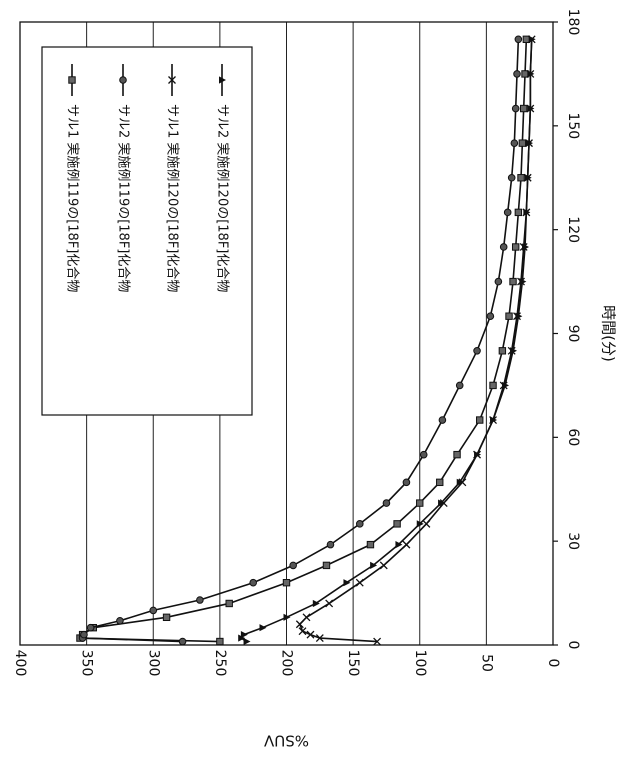 The image size is (640, 778). Describe the element at coordinates (223, 198) in the screenshot. I see `legend-label: サル2 実施例120の[18F]化合物` at that location.